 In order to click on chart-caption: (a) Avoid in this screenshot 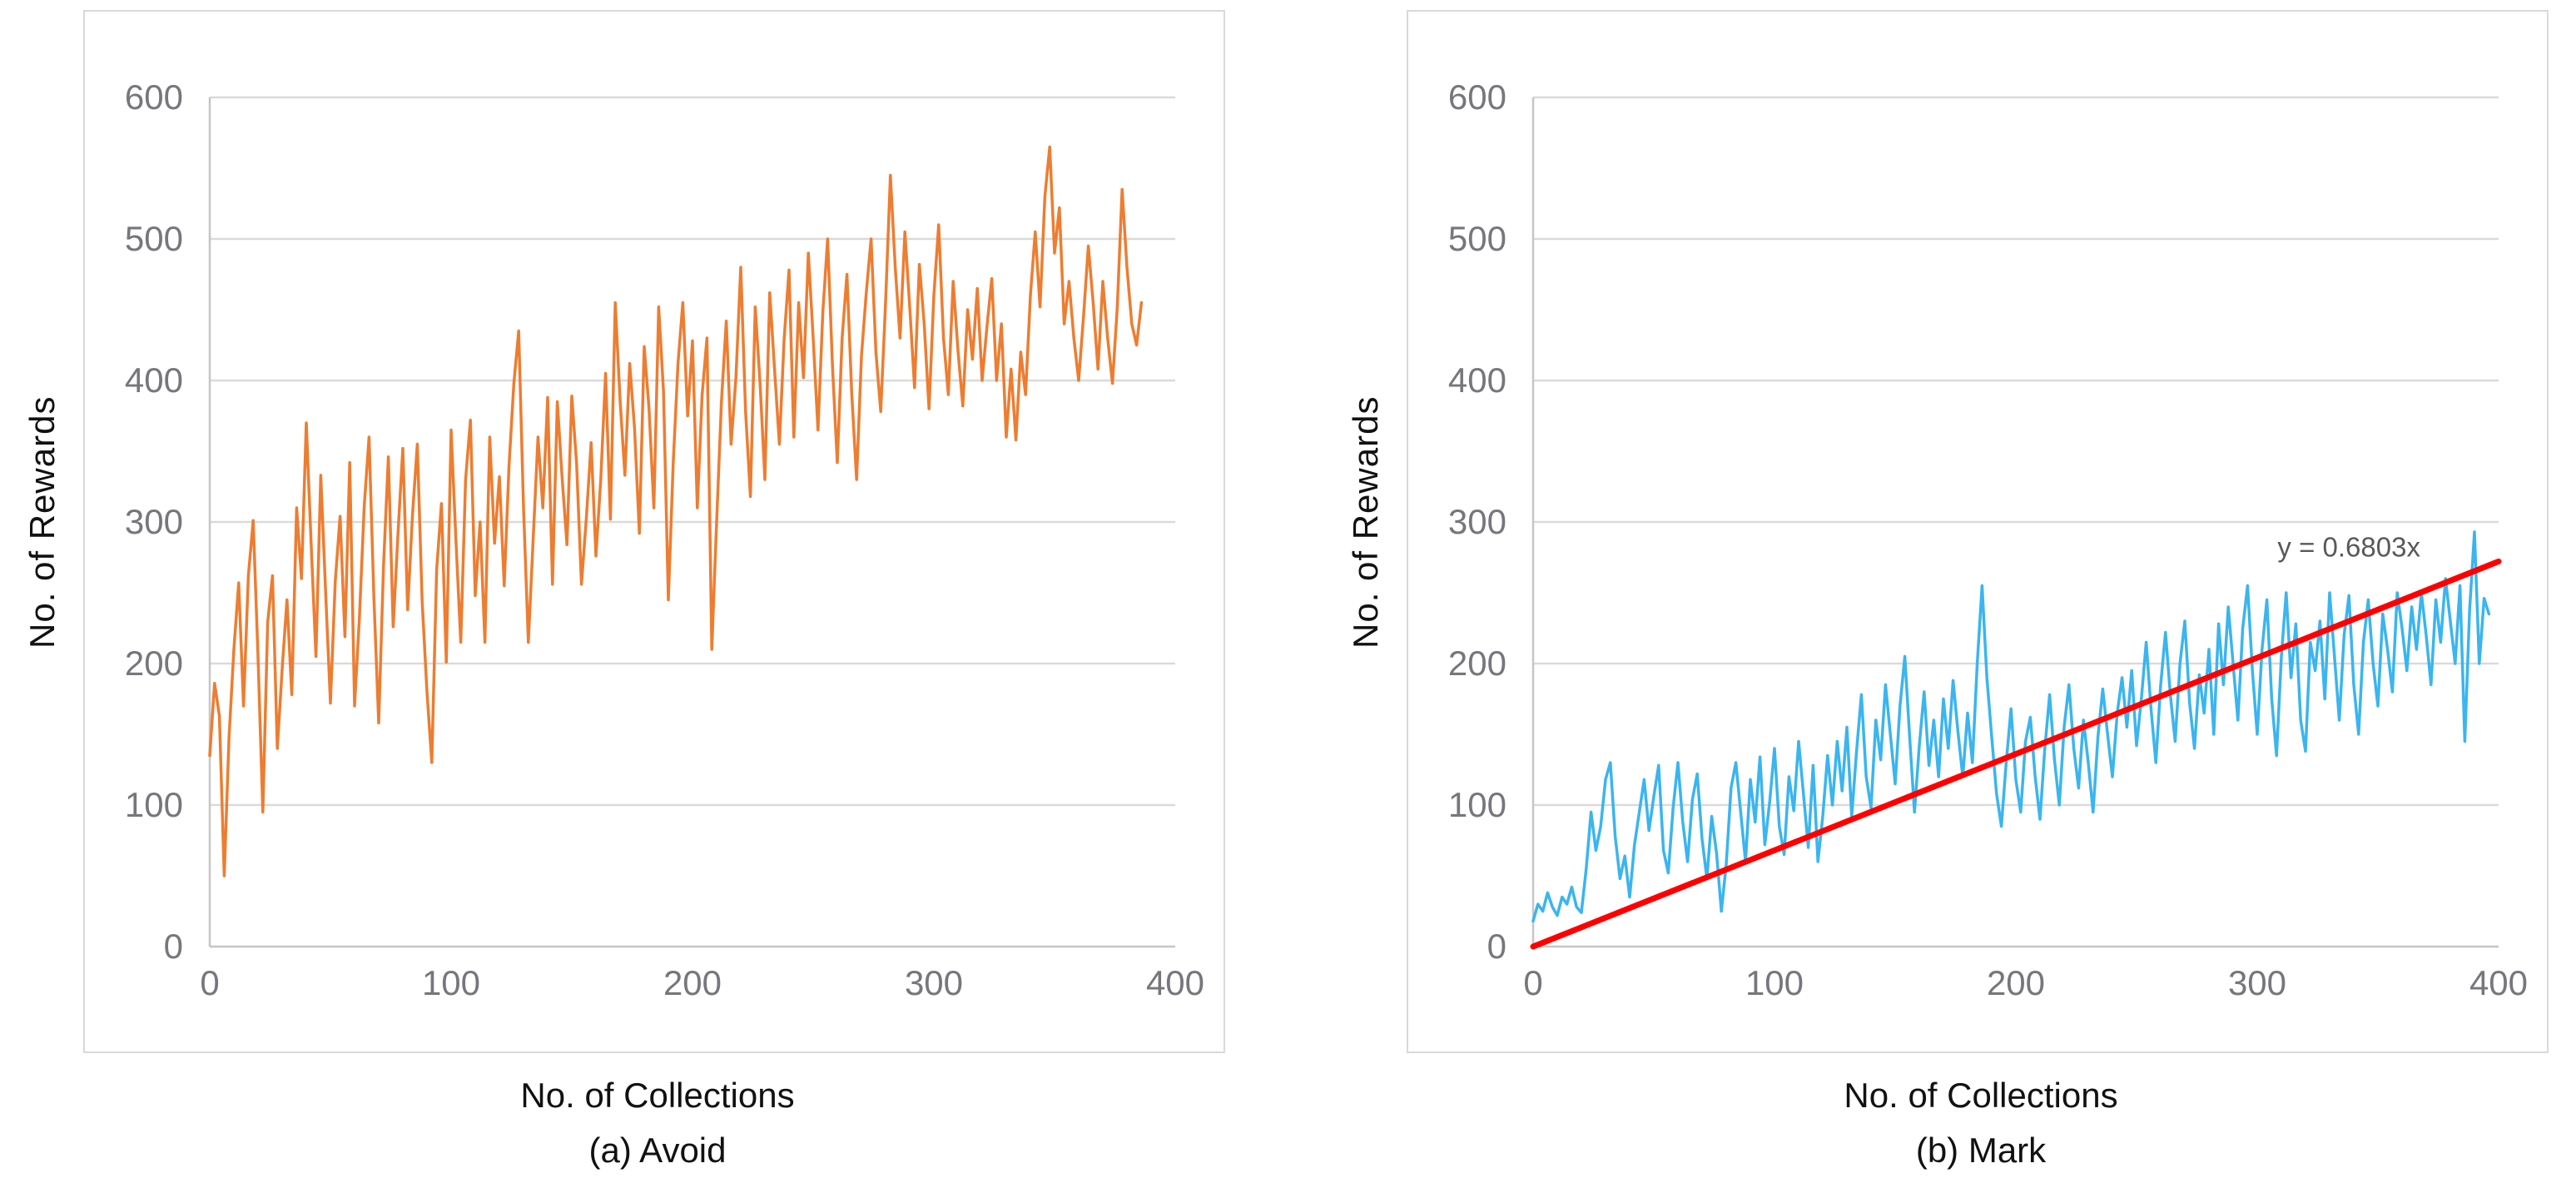, I will do `click(657, 1151)`.